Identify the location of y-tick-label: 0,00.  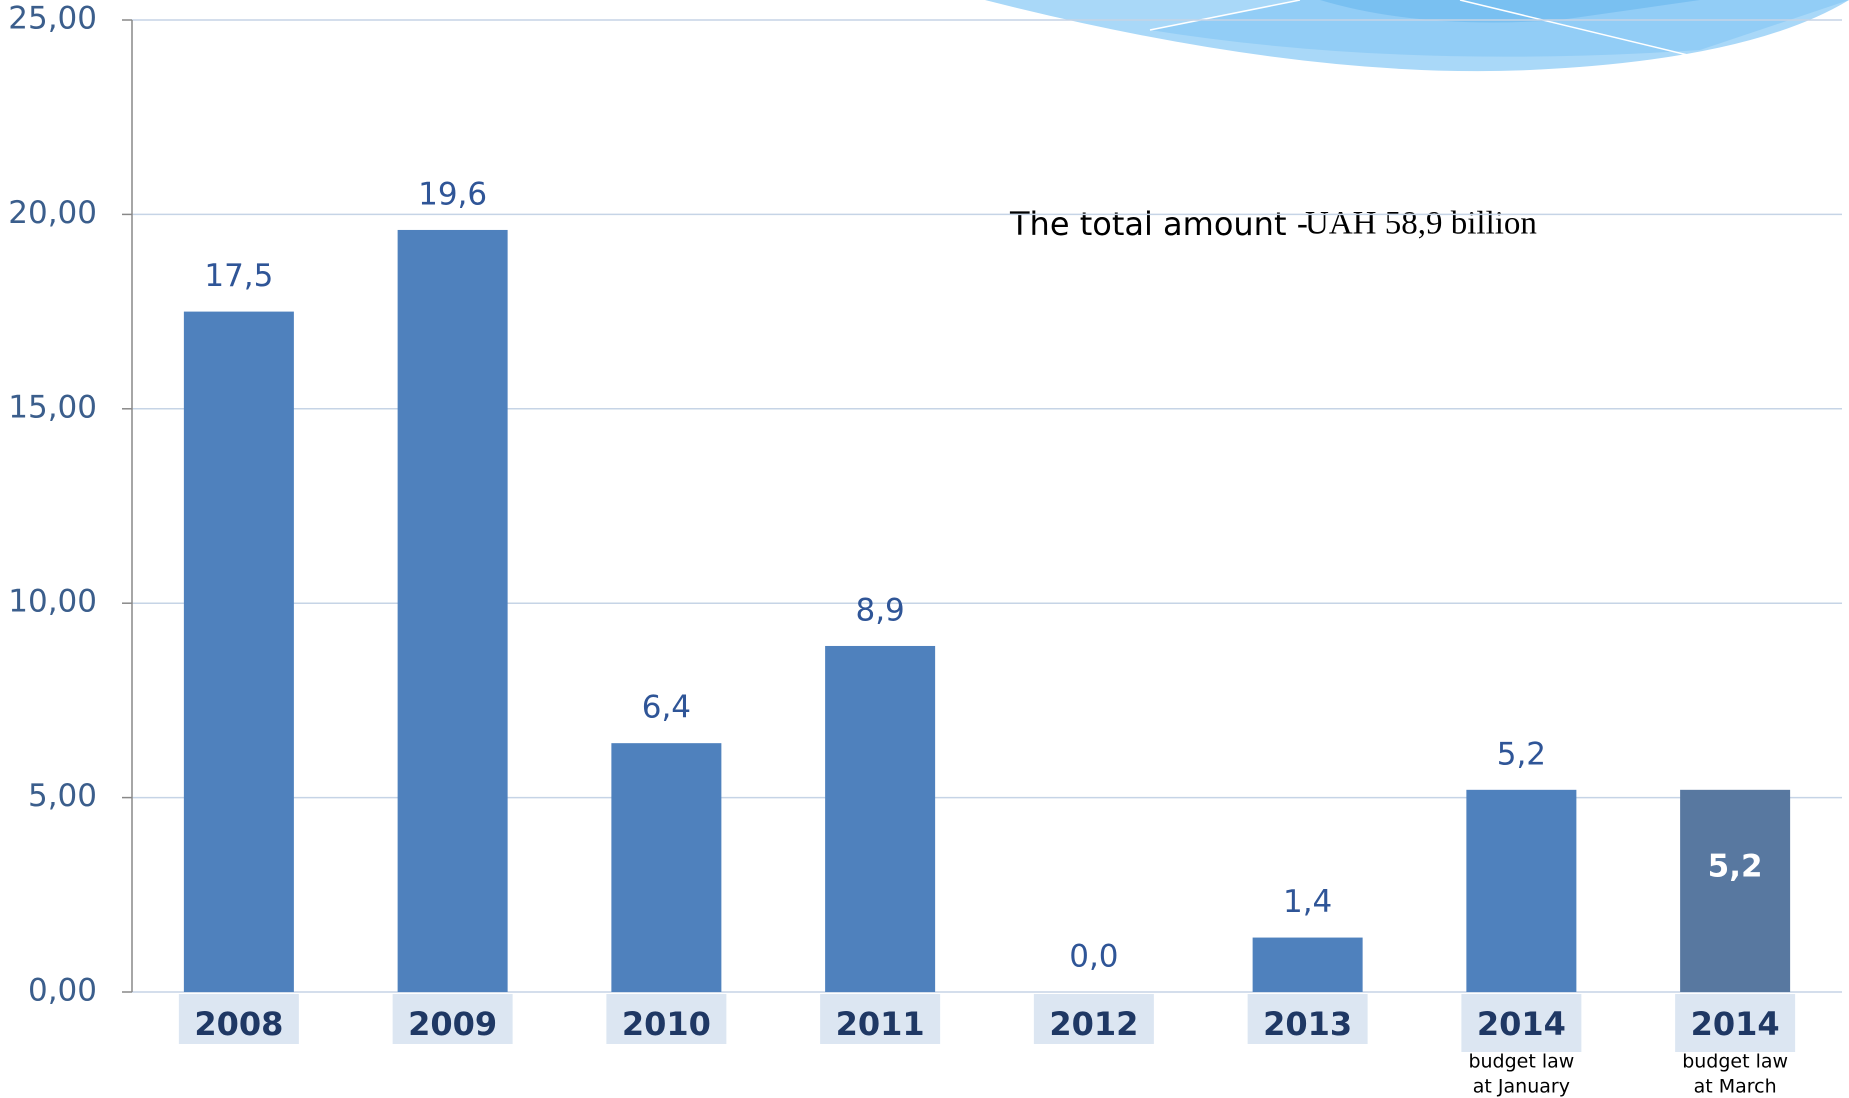
(62, 991).